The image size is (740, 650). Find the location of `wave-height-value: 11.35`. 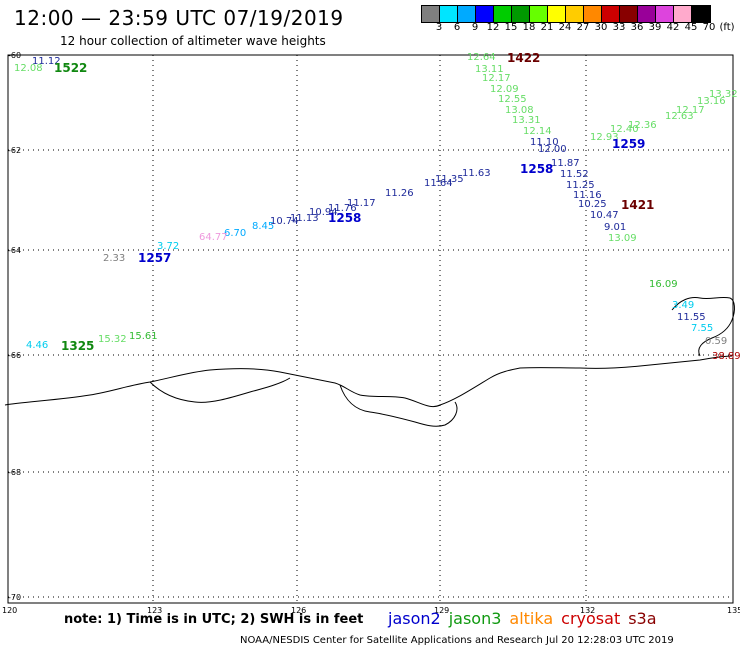

wave-height-value: 11.35 is located at coordinates (449, 179).